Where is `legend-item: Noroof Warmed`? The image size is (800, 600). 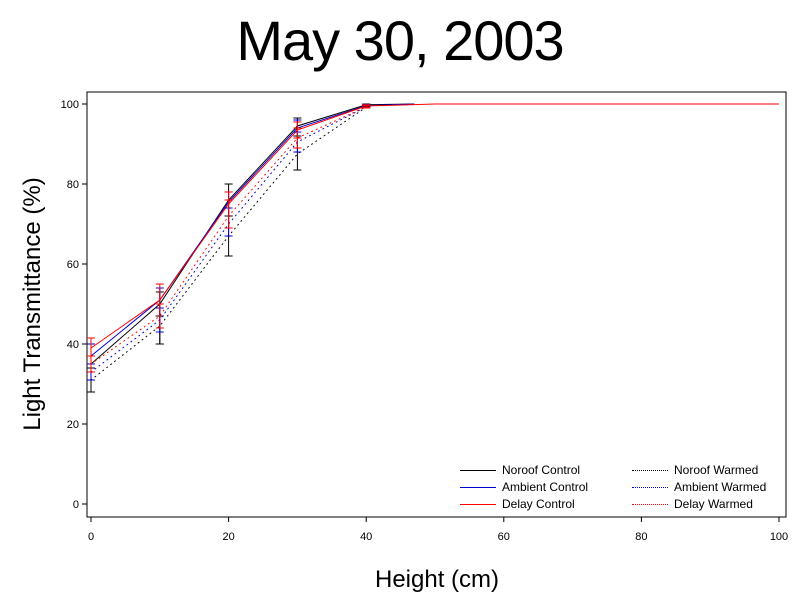 legend-item: Noroof Warmed is located at coordinates (695, 470).